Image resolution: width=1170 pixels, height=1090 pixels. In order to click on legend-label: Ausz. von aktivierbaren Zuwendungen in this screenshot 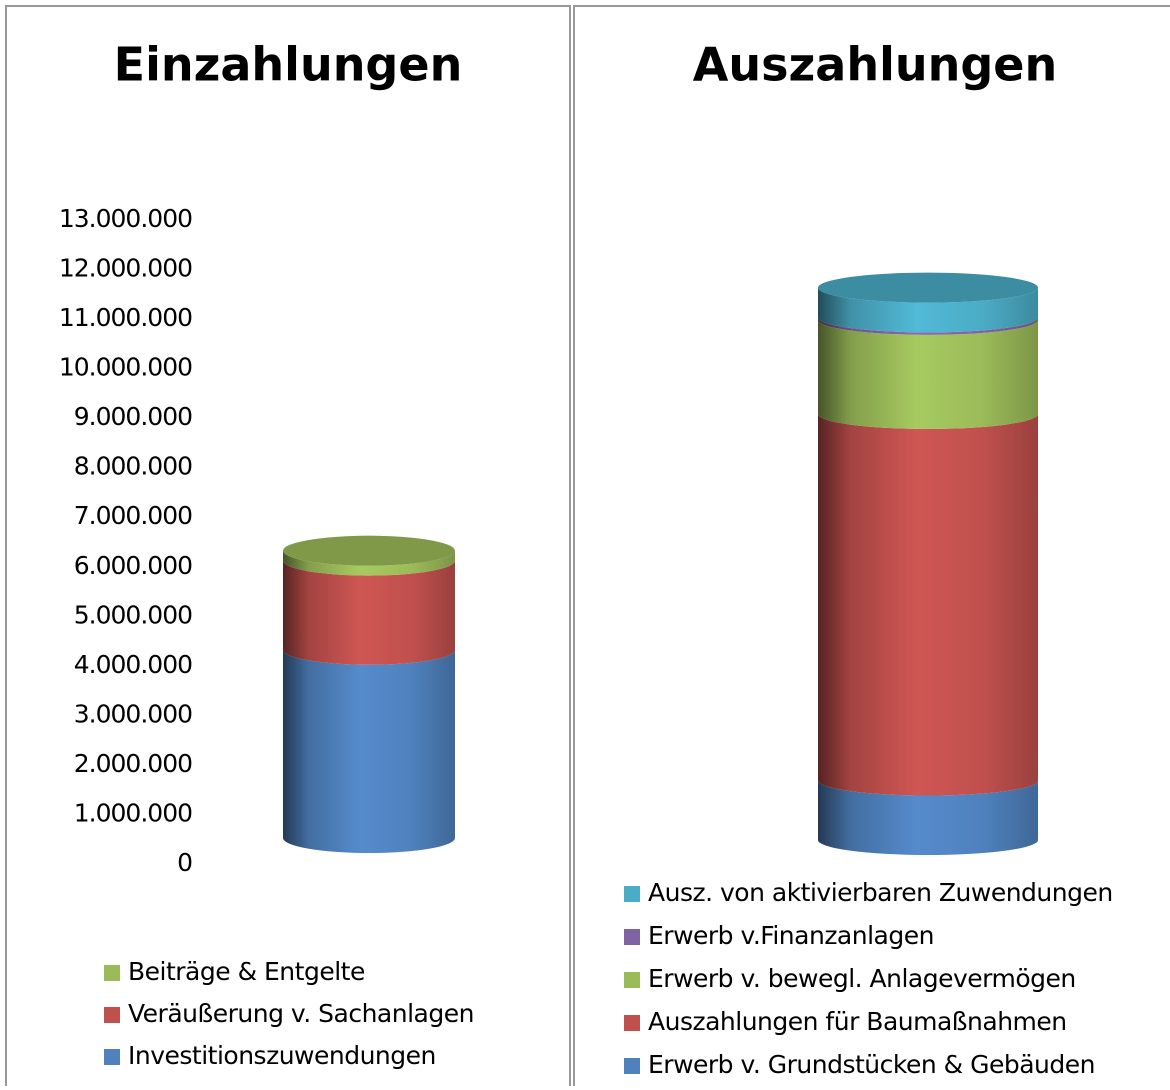, I will do `click(880, 892)`.